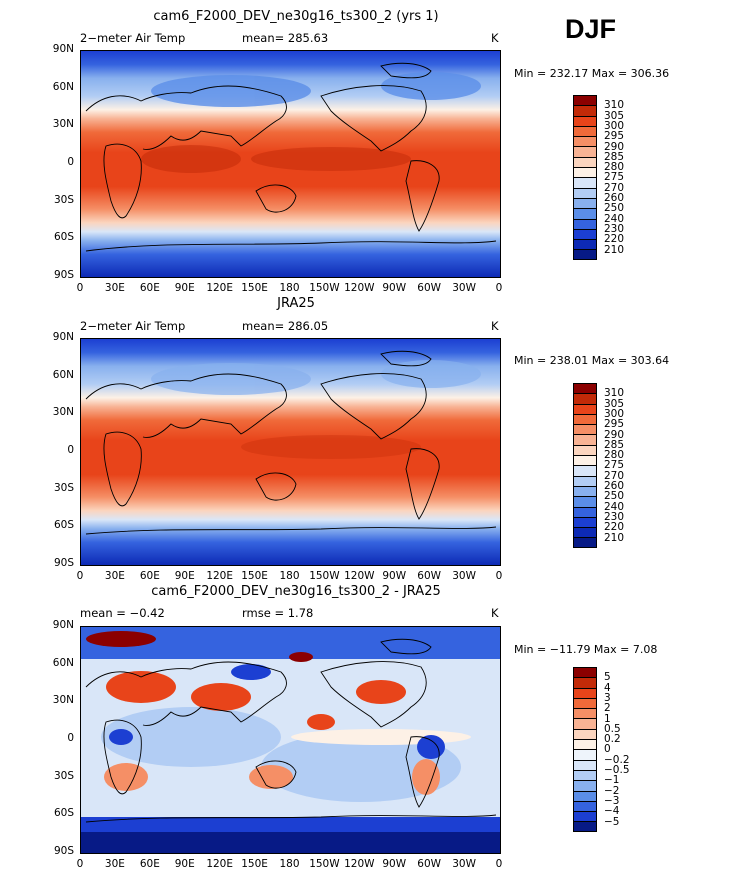  Describe the element at coordinates (612, 739) in the screenshot. I see `colorbar-level-label: 0.2` at that location.